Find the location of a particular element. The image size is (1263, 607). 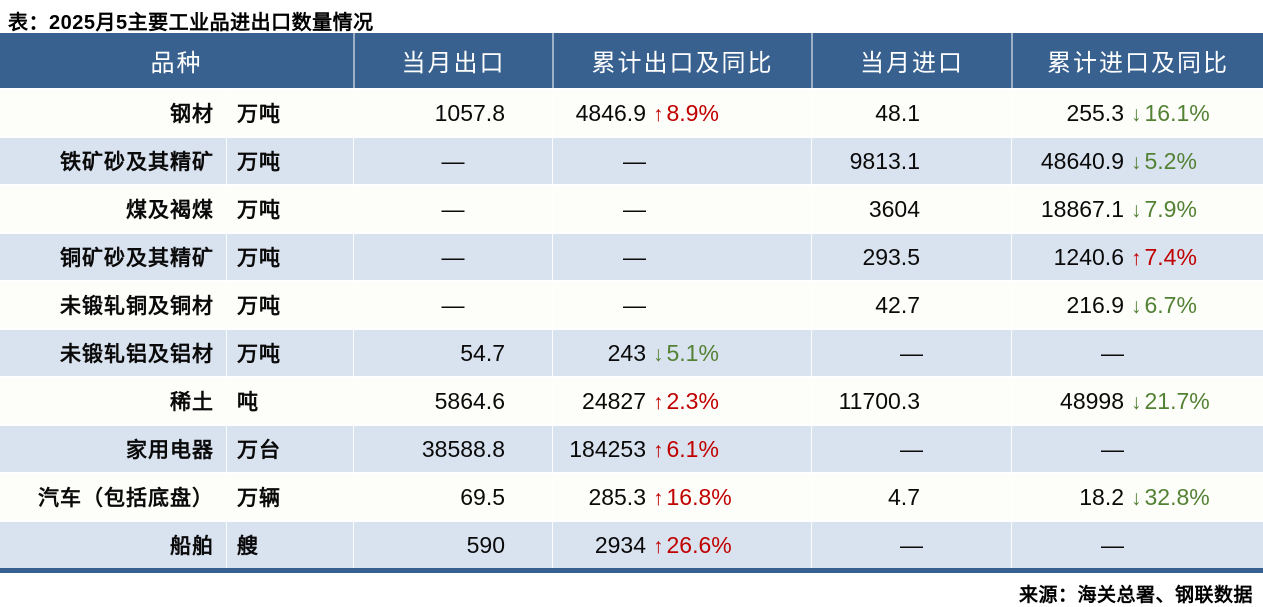

yoy-percent: 8.9% is located at coordinates (692, 112).